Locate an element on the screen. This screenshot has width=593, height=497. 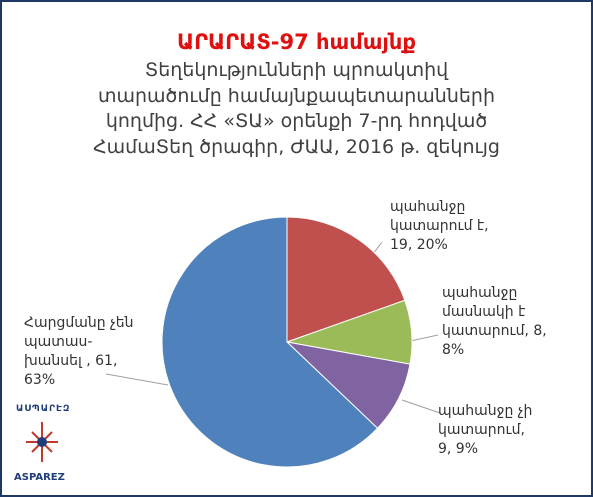
data-label: պահանջը մասնակի է կատարում, 8, 8% is located at coordinates (497, 322).